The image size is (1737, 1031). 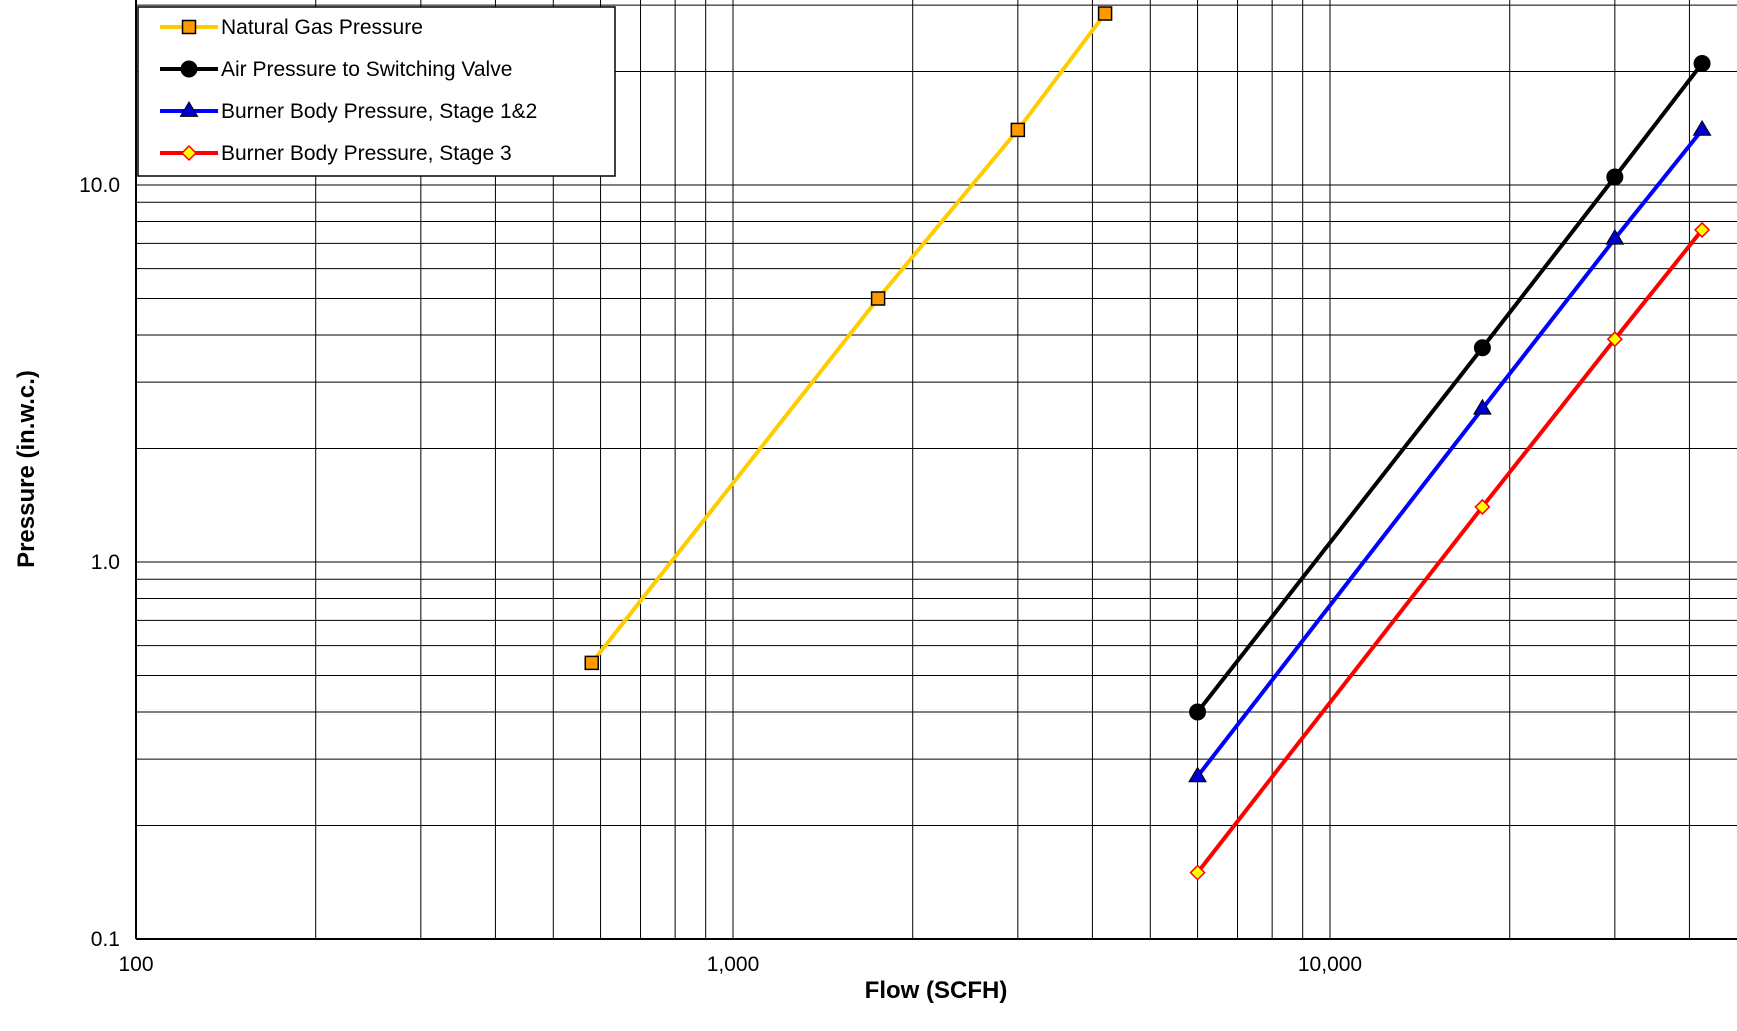 I want to click on x-axis-title: Flow (SCFH), so click(x=936, y=990).